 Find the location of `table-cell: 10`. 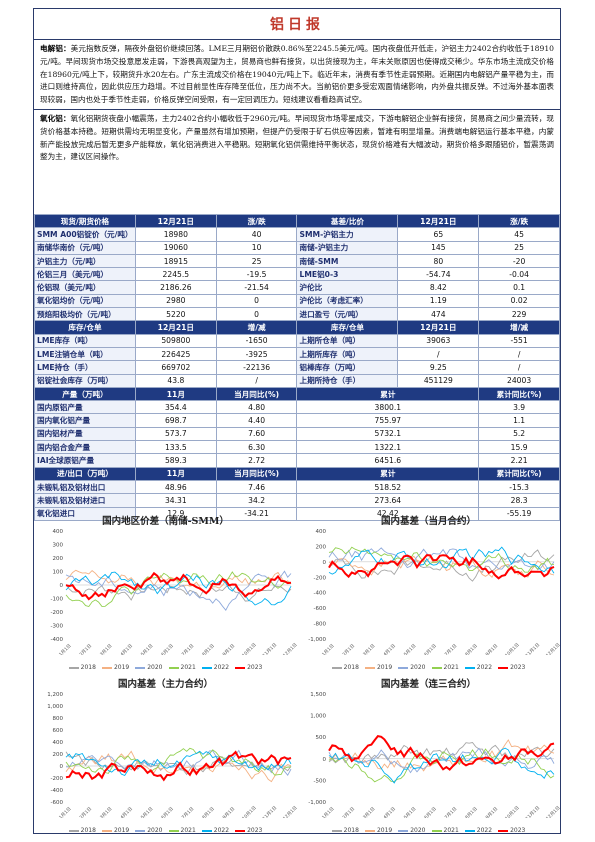

table-cell: 10 is located at coordinates (256, 247).